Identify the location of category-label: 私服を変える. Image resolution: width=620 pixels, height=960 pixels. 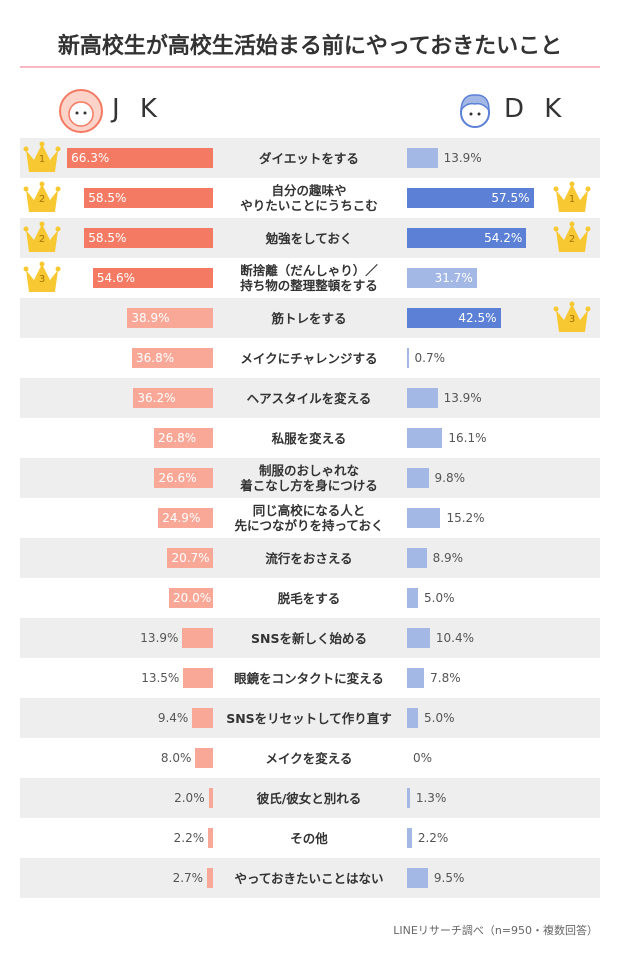
(309, 438).